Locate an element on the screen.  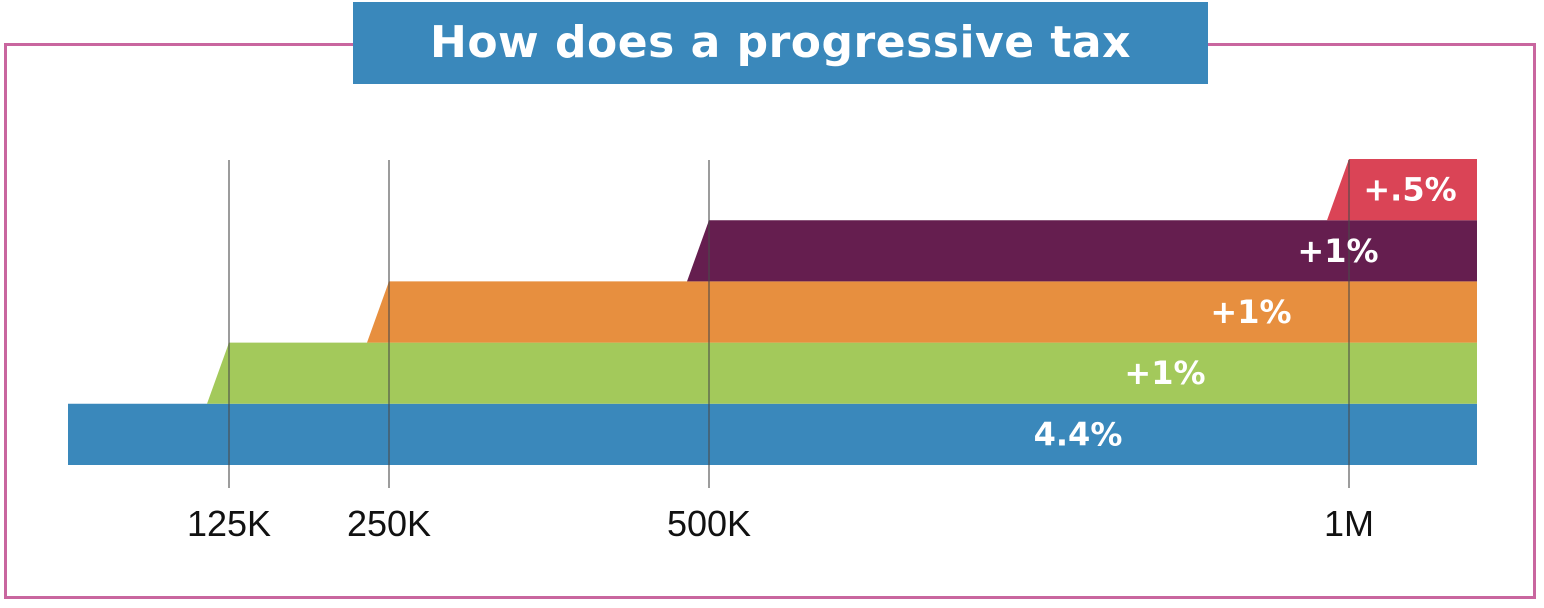
bracket-rate-label-4: +1% is located at coordinates (1337, 251).